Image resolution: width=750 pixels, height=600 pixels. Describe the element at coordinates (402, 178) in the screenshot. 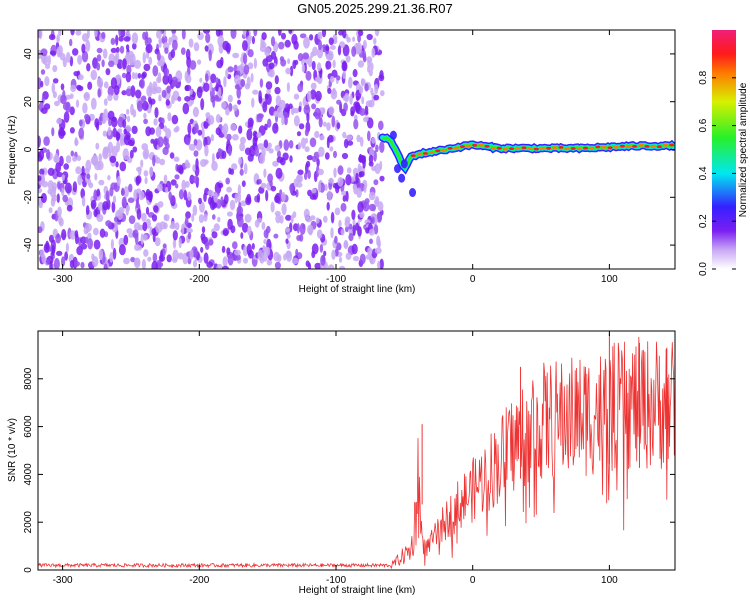

I see `signal-head-blob` at that location.